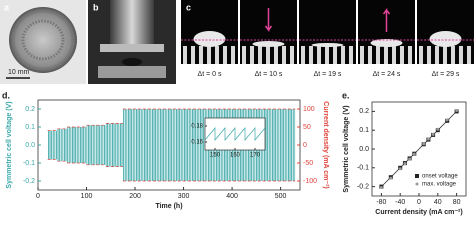  Describe the element at coordinates (29, 181) in the screenshot. I see `y-tick-label: -0.2` at that location.